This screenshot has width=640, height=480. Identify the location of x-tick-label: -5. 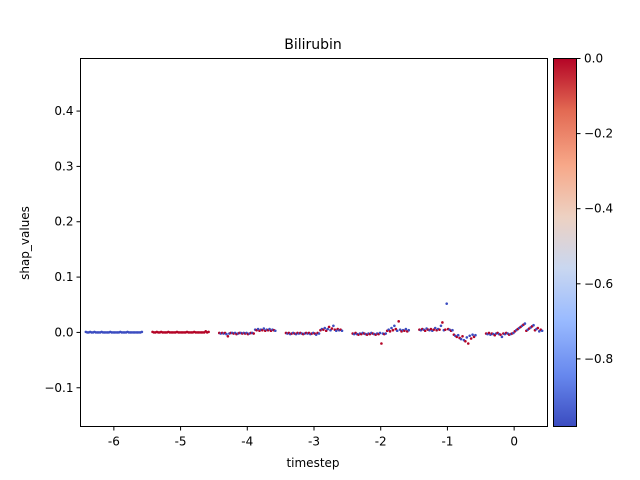
(181, 442).